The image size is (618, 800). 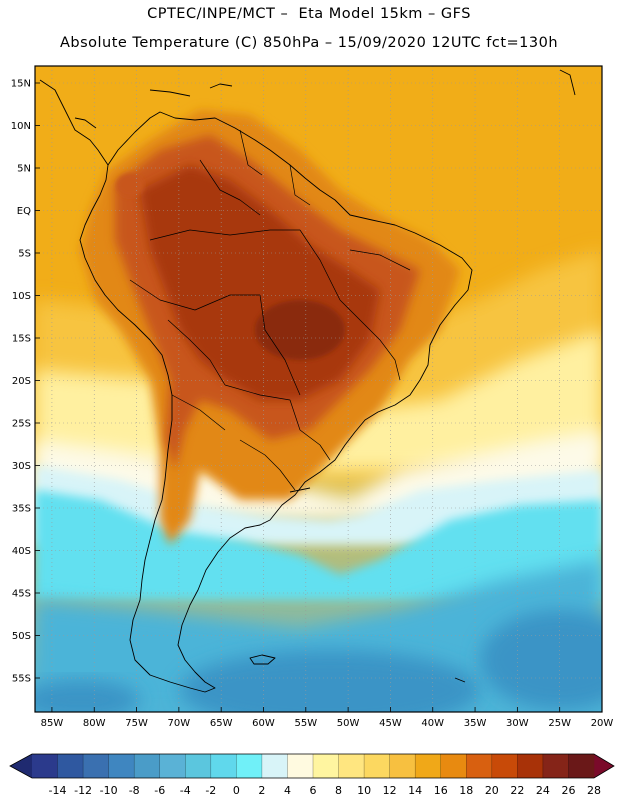 What do you see at coordinates (261, 790) in the screenshot?
I see `colorbar-tick-label: 2` at bounding box center [261, 790].